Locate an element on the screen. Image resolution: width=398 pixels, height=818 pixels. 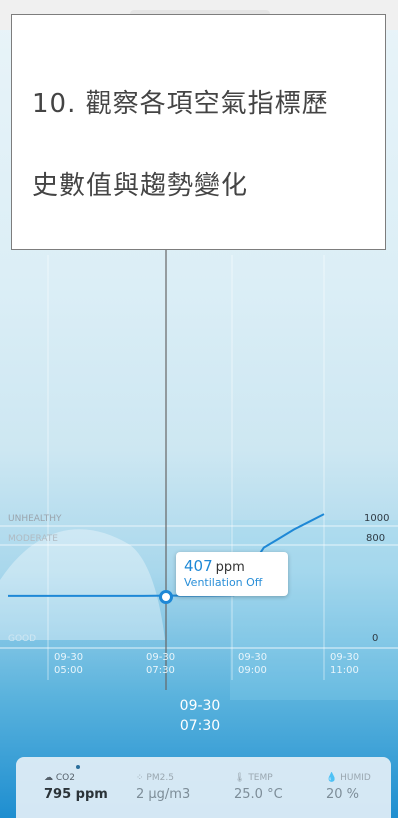
selected-date: 09-30 is located at coordinates (200, 706).